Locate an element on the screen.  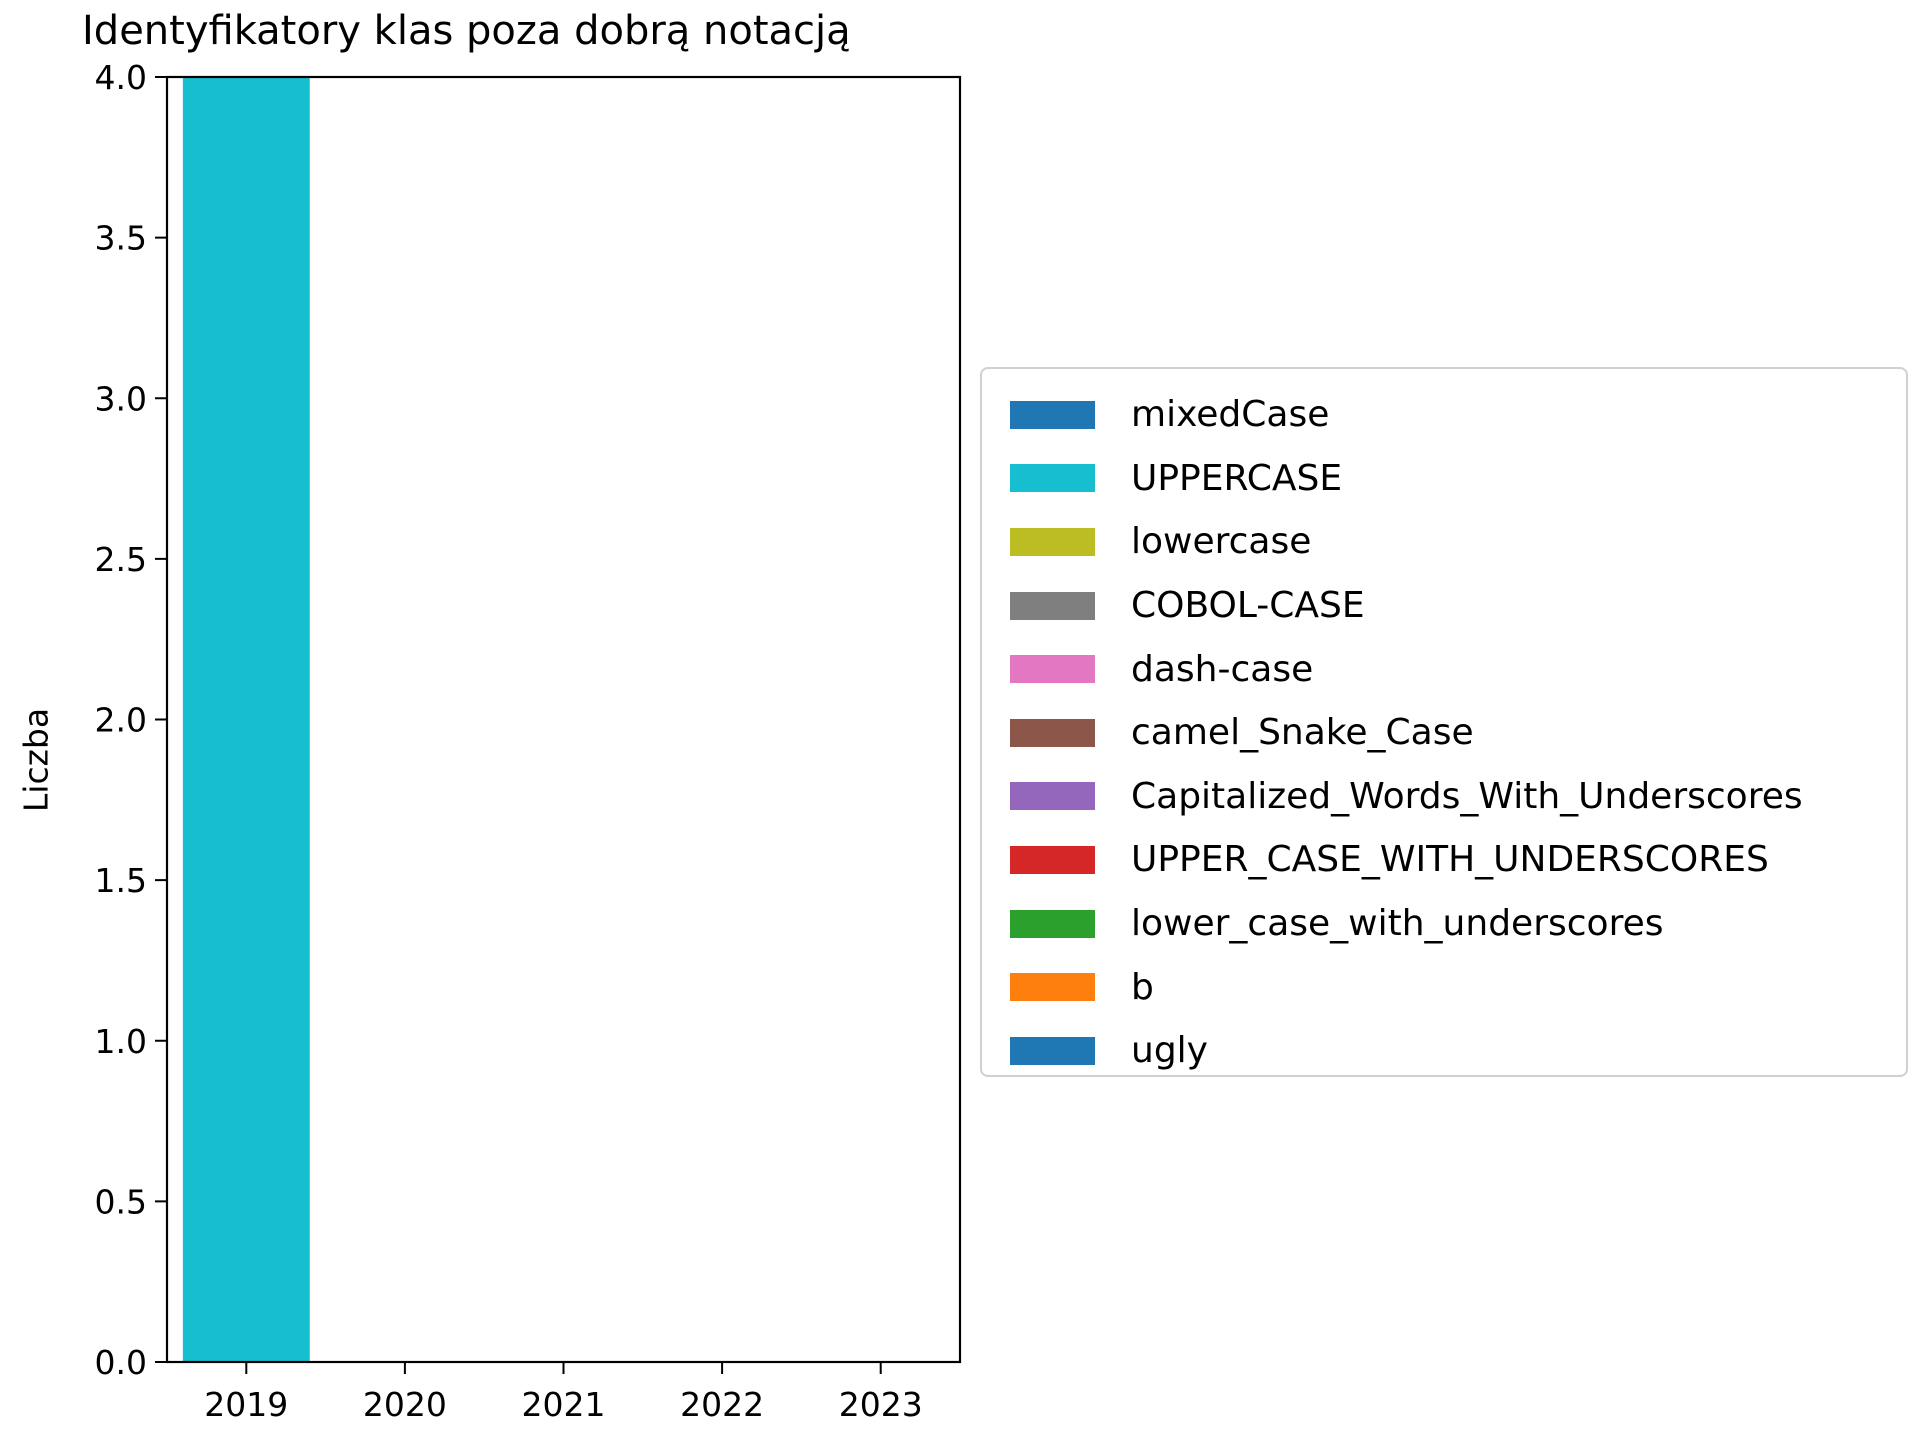
bar-uppercase-2019 is located at coordinates (246, 719).